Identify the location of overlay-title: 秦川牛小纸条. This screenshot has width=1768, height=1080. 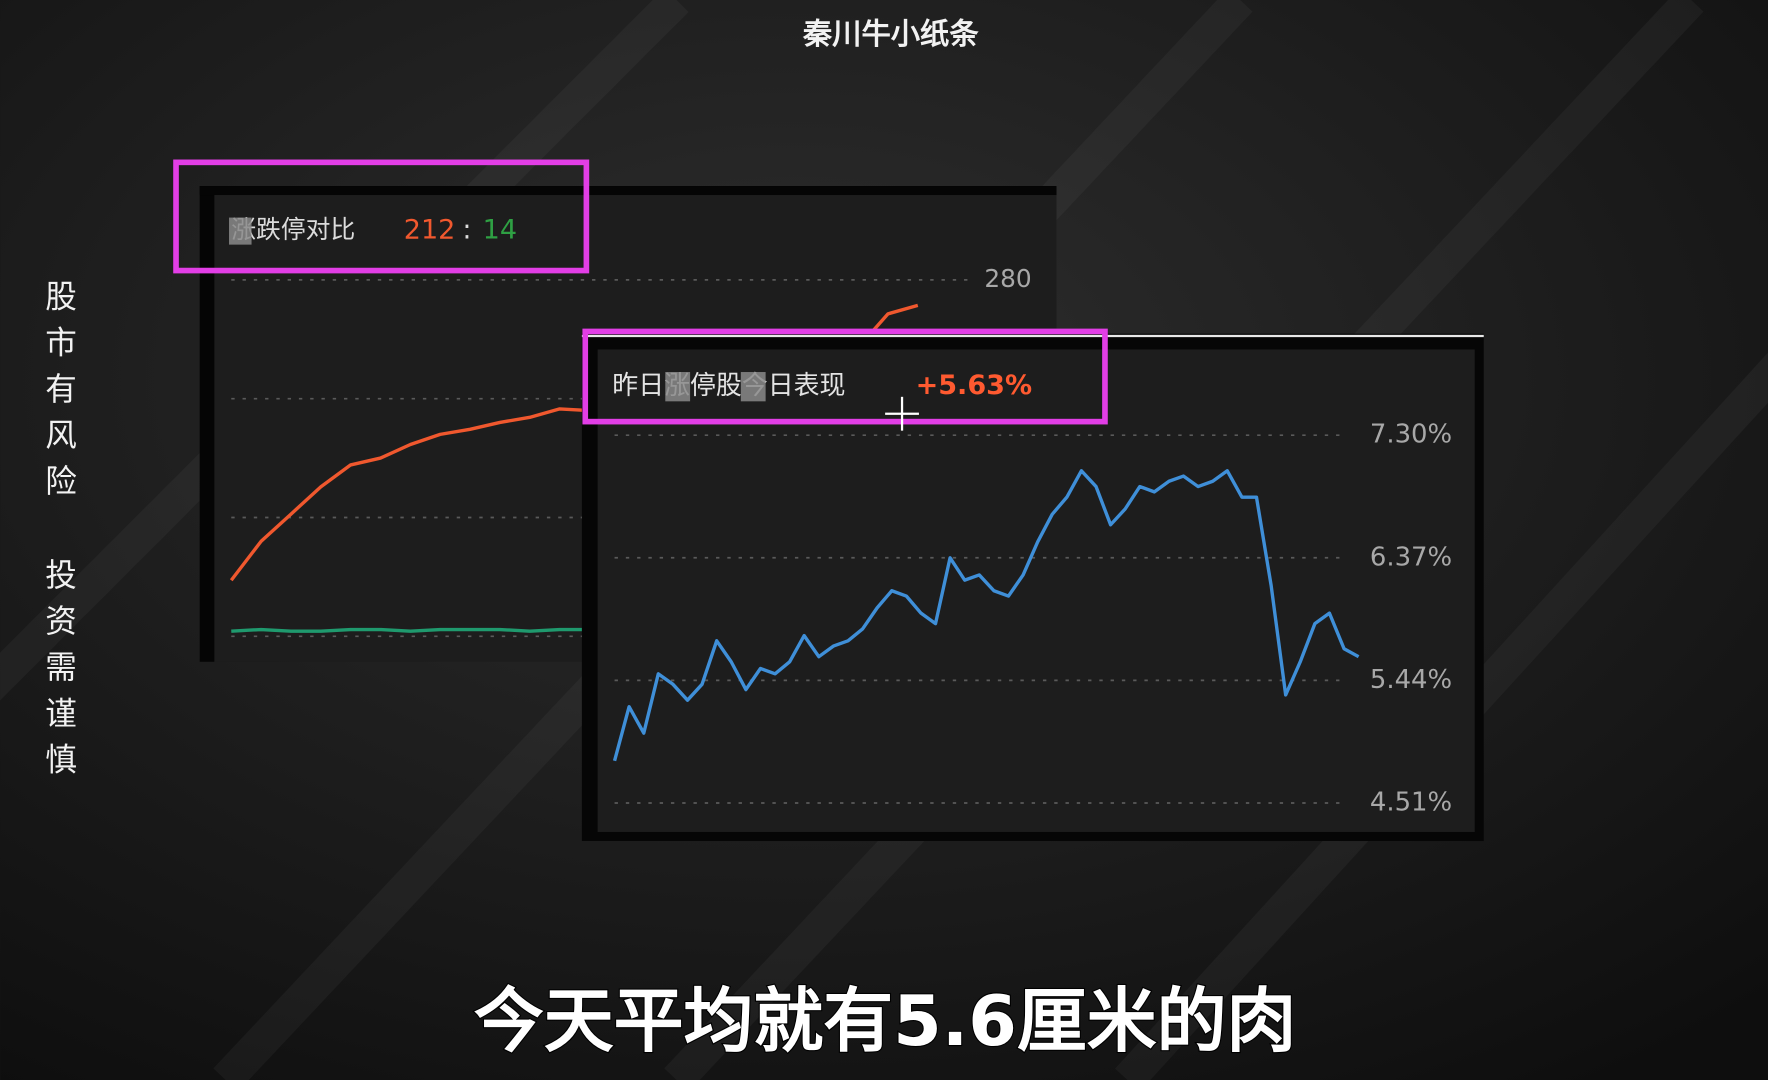
(890, 33).